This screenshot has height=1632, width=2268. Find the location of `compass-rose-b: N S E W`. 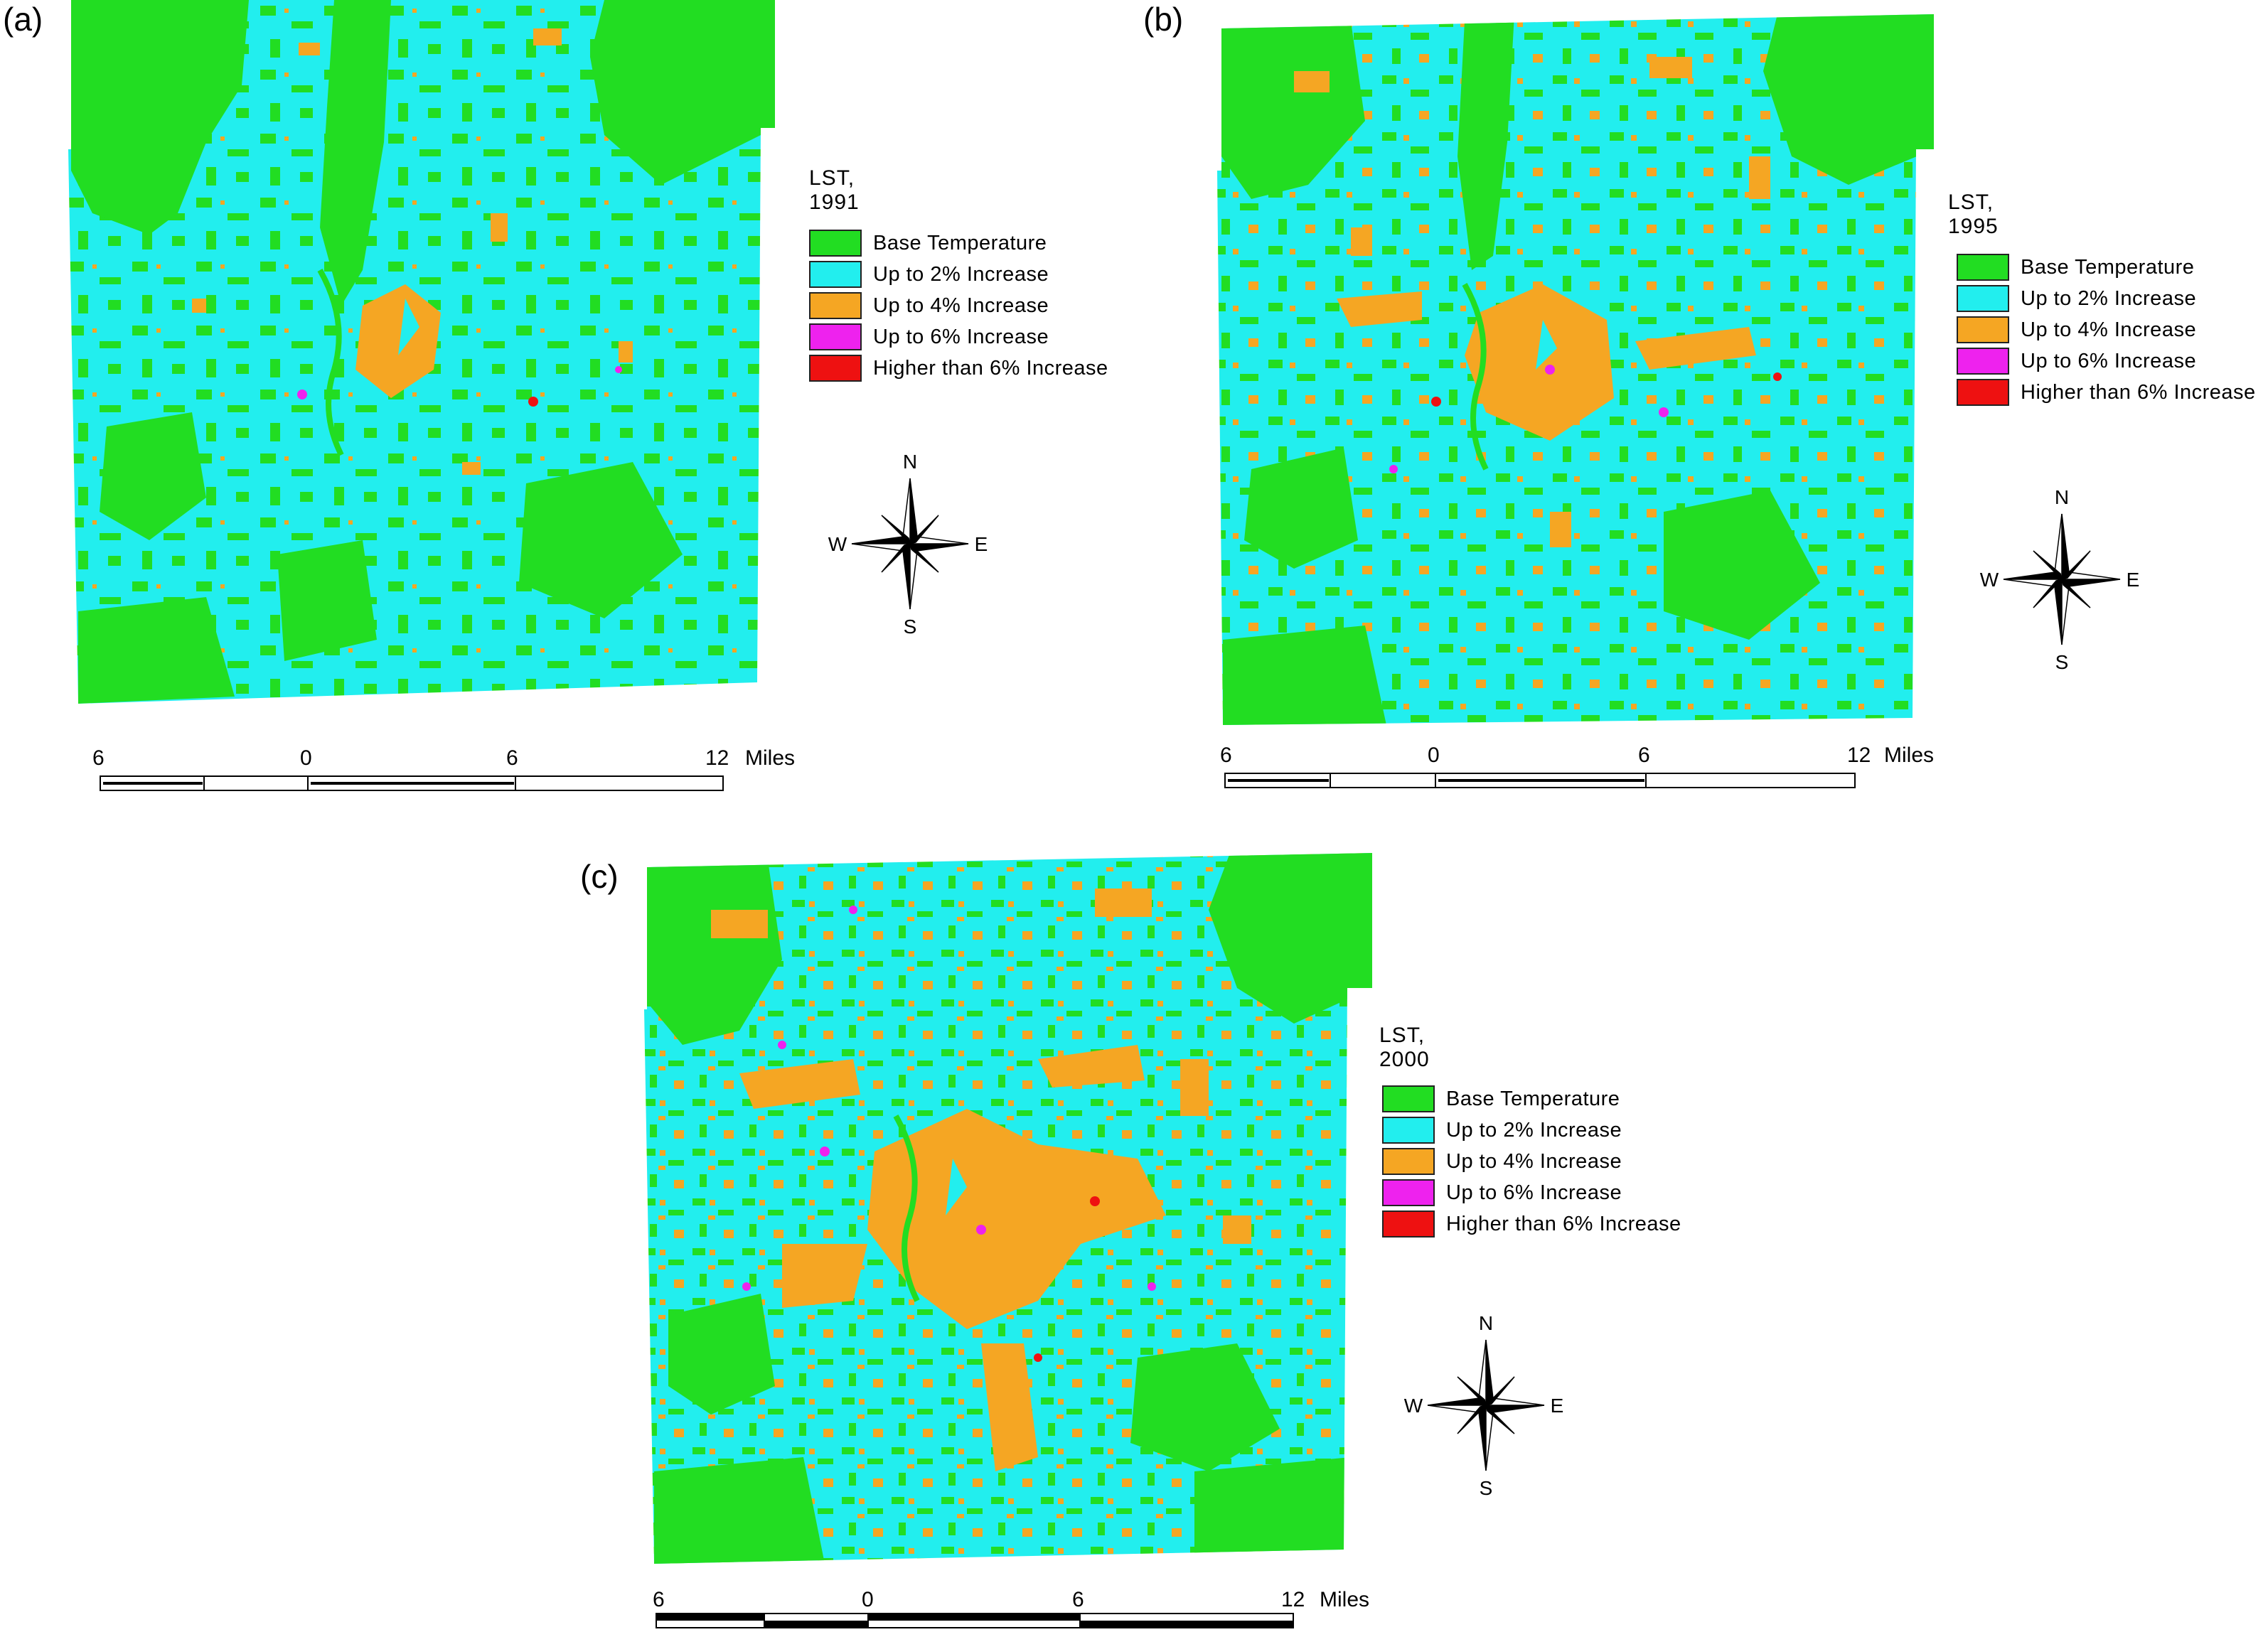

compass-rose-b: N S E W is located at coordinates (2061, 579).